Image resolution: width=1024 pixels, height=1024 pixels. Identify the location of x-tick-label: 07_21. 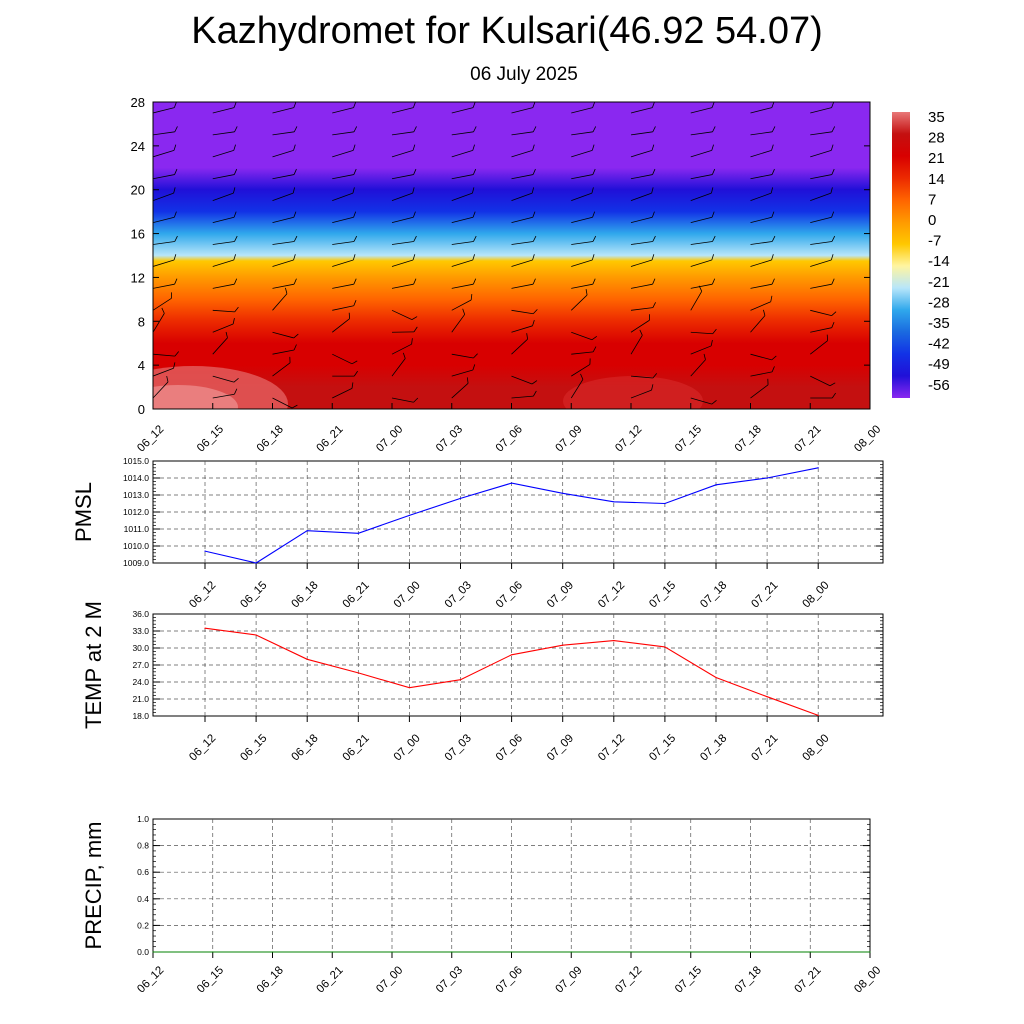
(764, 594).